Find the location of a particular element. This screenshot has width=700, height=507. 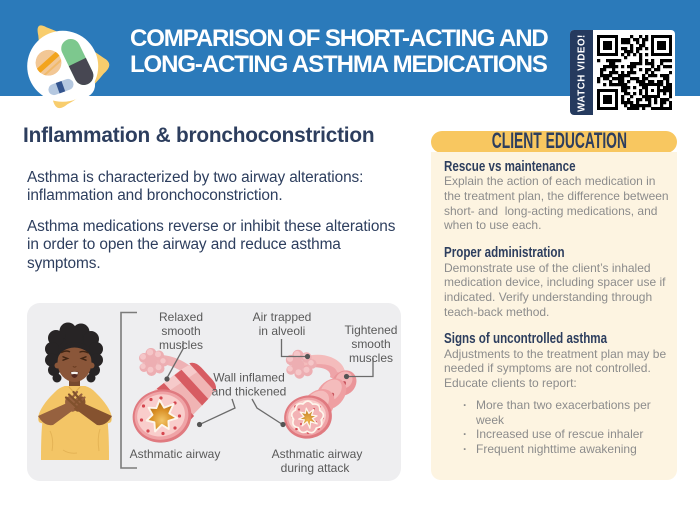

svg-text: Air trapped is located at coordinates (282, 317).